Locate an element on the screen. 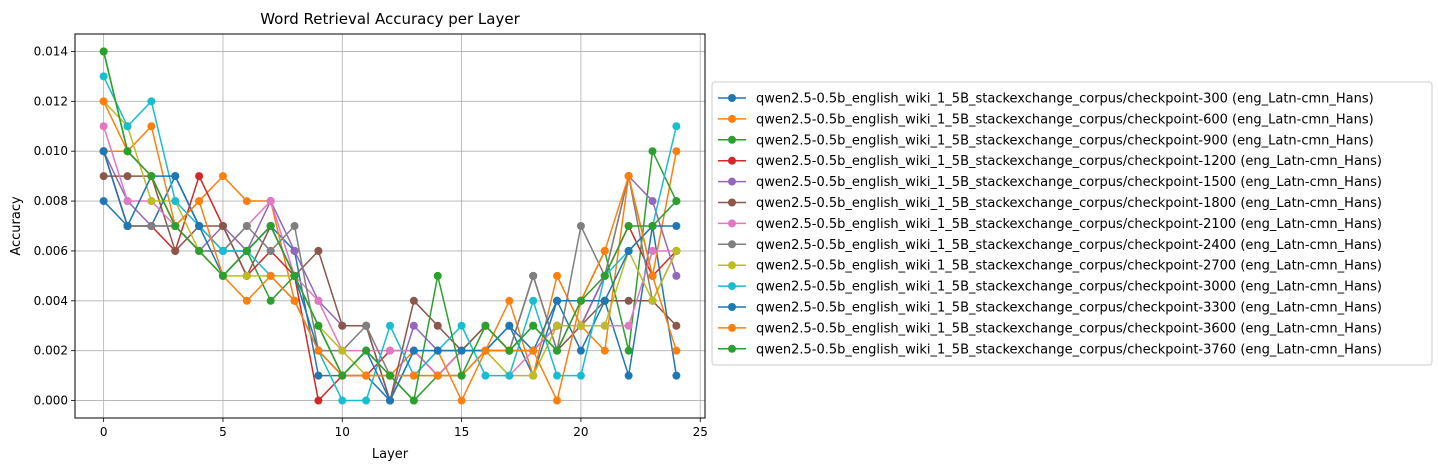  chart-title: Word Retrieval Accuracy per Layer is located at coordinates (390, 19).